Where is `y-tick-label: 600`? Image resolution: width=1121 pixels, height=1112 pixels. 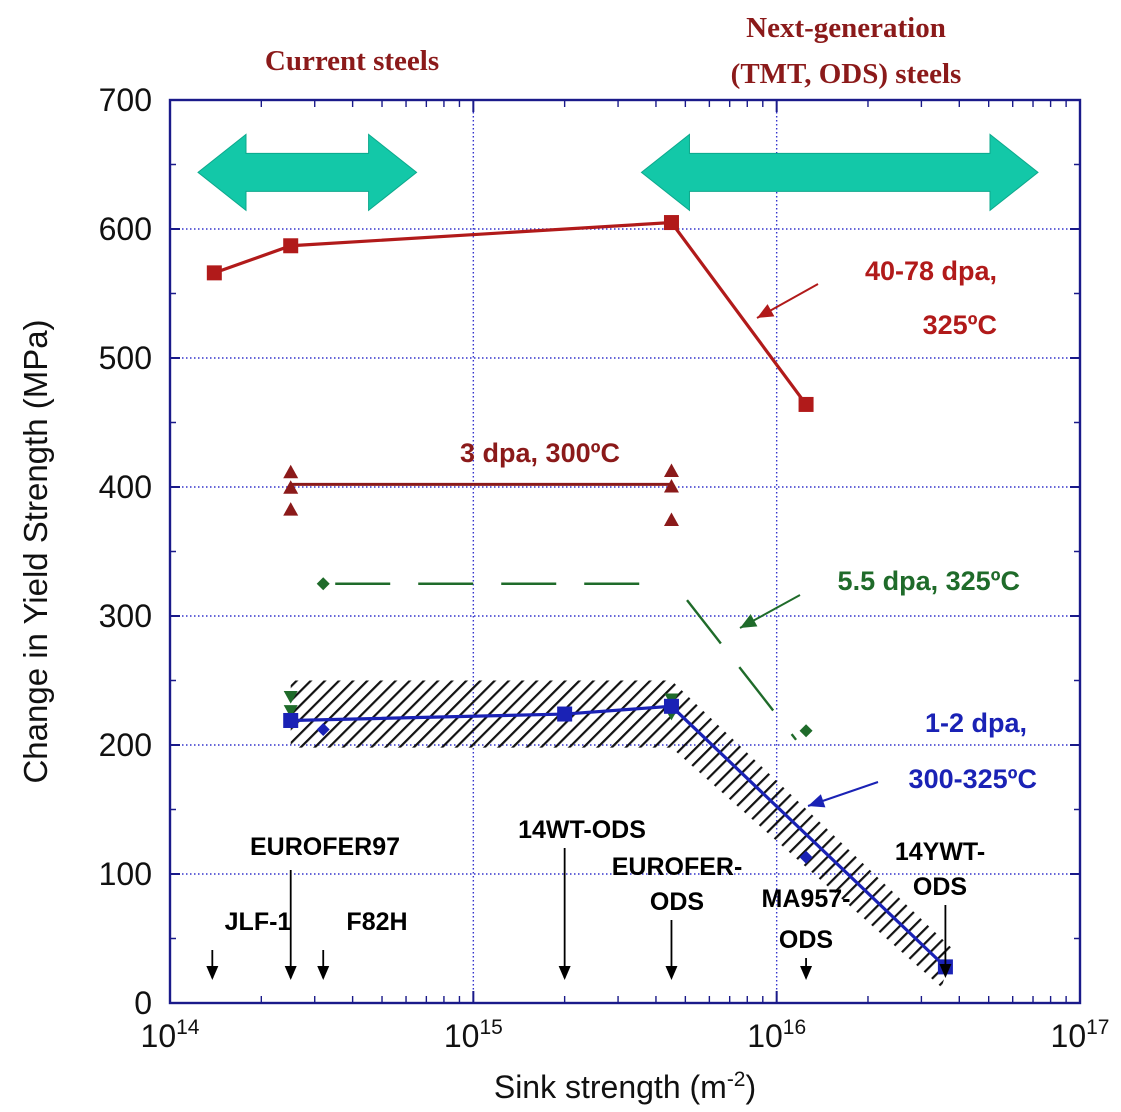 y-tick-label: 600 is located at coordinates (125, 229).